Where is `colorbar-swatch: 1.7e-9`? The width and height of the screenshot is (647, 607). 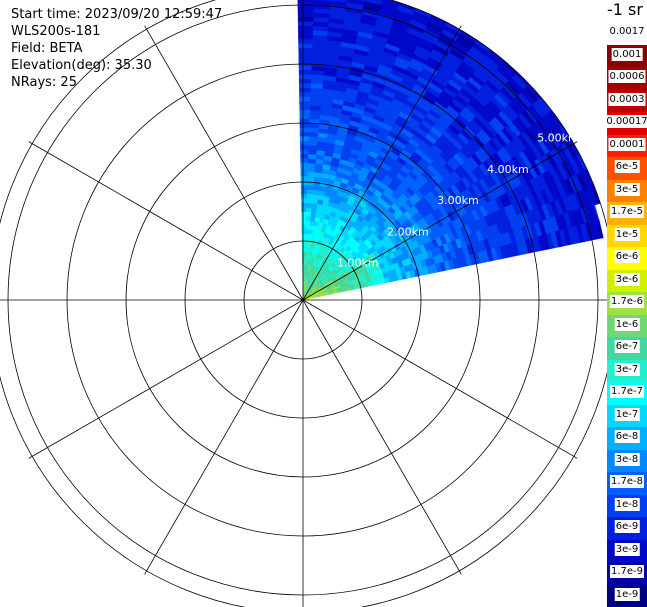 colorbar-swatch: 1.7e-9 is located at coordinates (627, 573).